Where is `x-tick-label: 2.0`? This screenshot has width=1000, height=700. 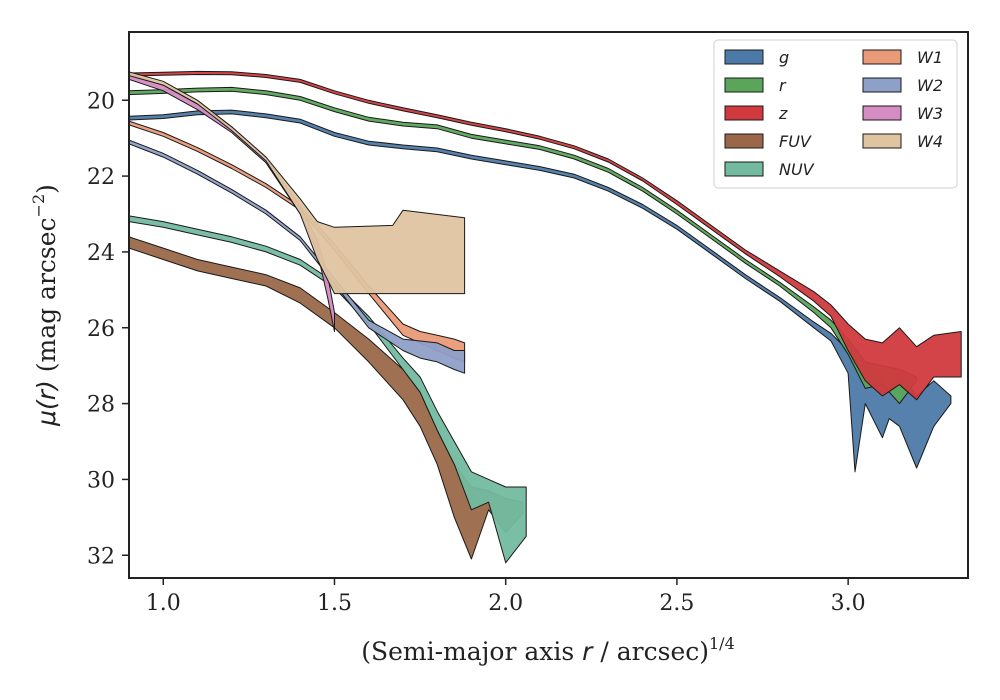 x-tick-label: 2.0 is located at coordinates (505, 603).